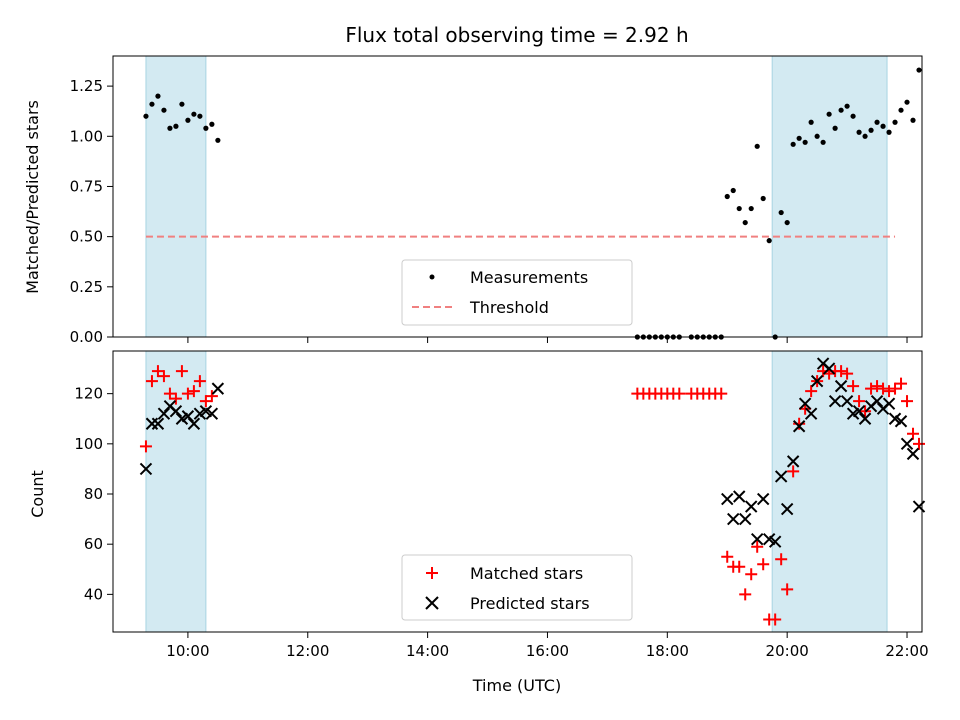 Image resolution: width=960 pixels, height=720 pixels. I want to click on y-tick-label: 0.25, so click(86, 287).